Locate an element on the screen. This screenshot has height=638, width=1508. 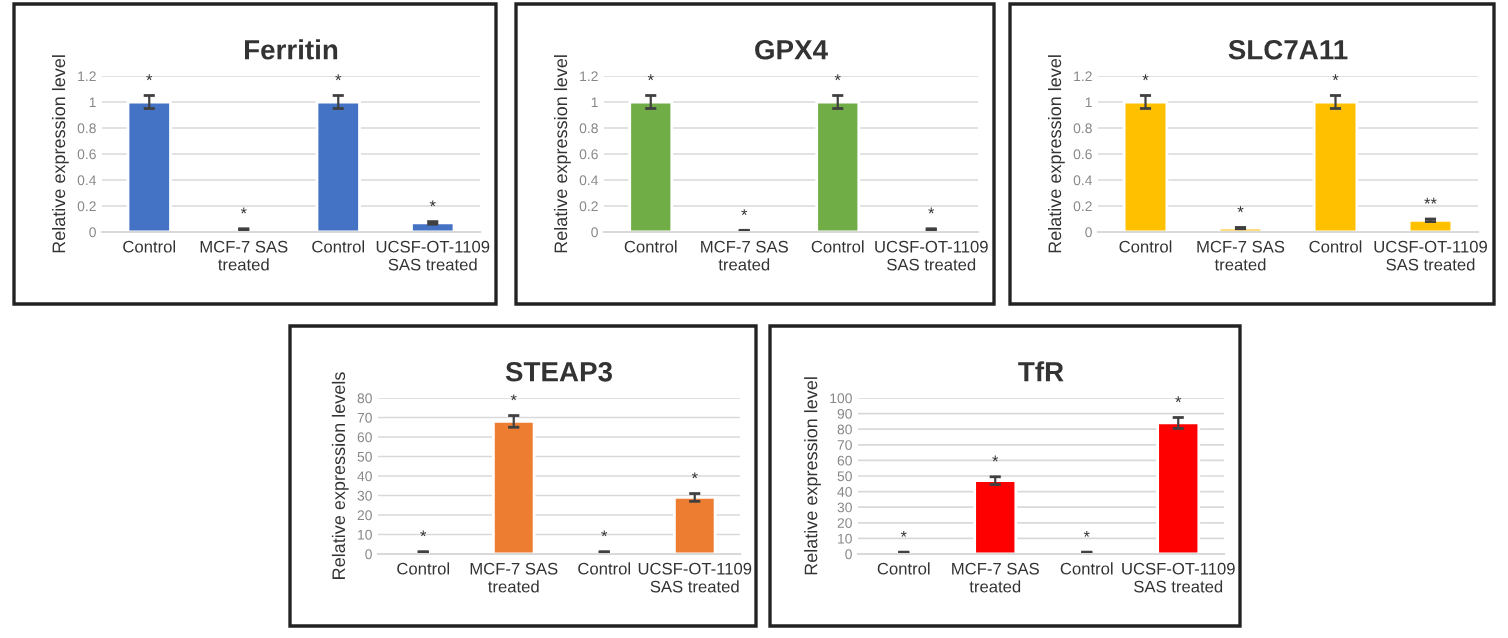
y-axis-title: Relative expression levels is located at coordinates (340, 475).